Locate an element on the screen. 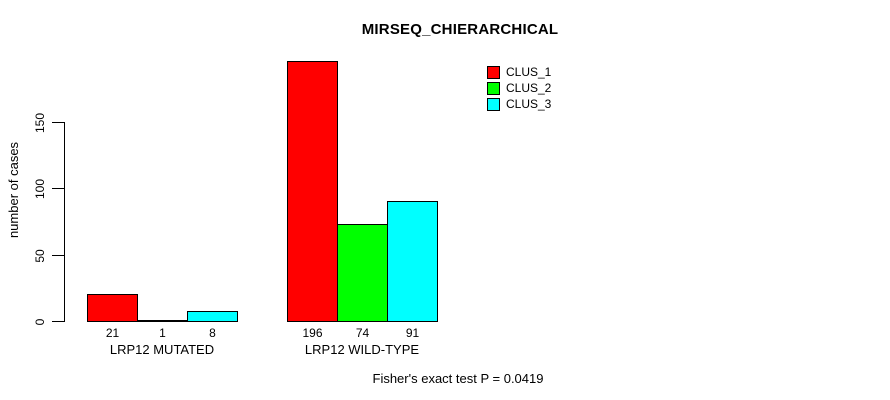 This screenshot has width=890, height=400. chart-title: MIRSEQ_CHIERARCHICAL is located at coordinates (460, 29).